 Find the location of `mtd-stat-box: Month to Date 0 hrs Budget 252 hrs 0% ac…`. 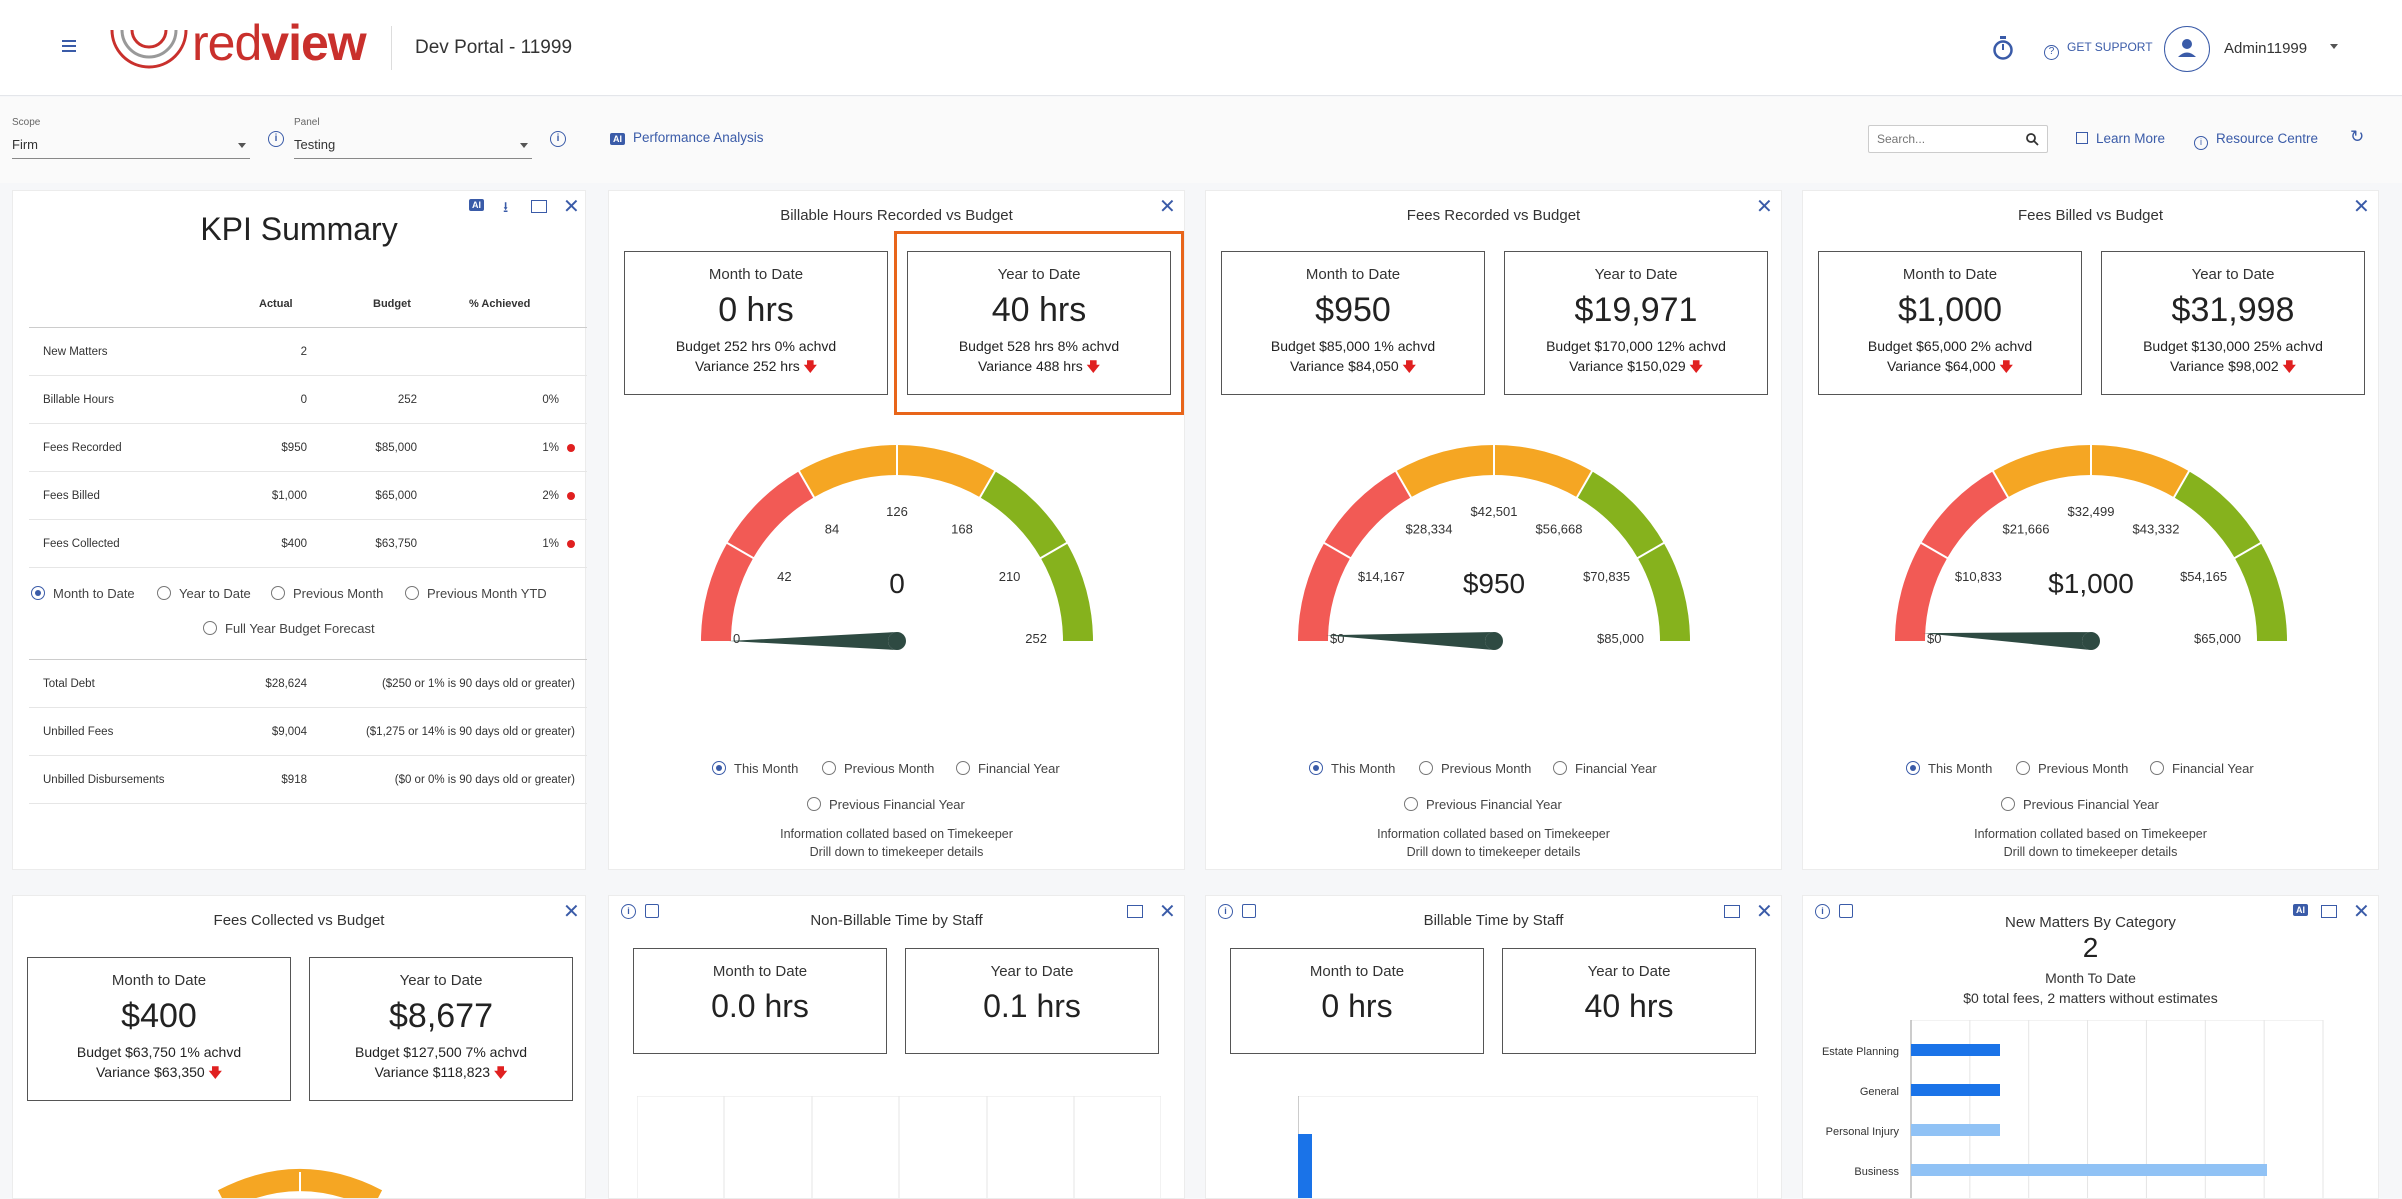

mtd-stat-box: Month to Date 0 hrs Budget 252 hrs 0% ac… is located at coordinates (756, 323).